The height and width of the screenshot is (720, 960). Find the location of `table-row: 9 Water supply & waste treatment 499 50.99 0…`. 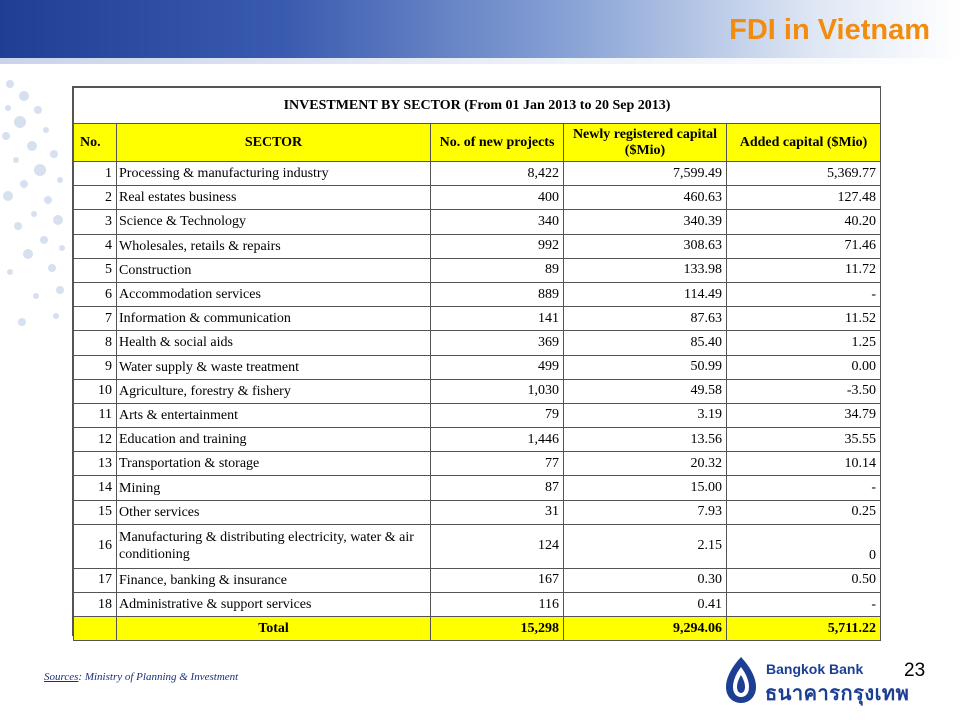

table-row: 9 Water supply & waste treatment 499 50.99 0… is located at coordinates (477, 367).